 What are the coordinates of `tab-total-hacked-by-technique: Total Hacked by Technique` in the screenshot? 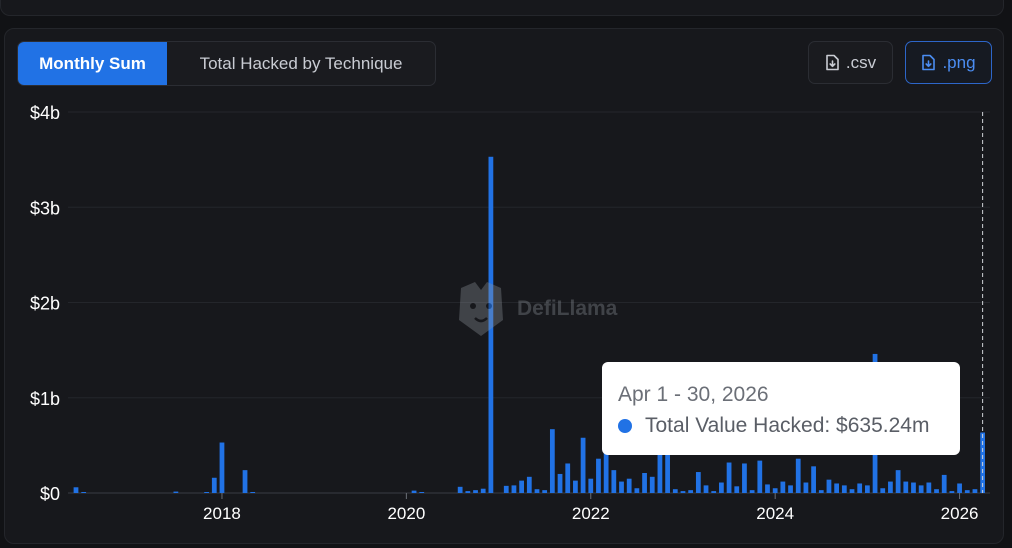 It's located at (301, 63).